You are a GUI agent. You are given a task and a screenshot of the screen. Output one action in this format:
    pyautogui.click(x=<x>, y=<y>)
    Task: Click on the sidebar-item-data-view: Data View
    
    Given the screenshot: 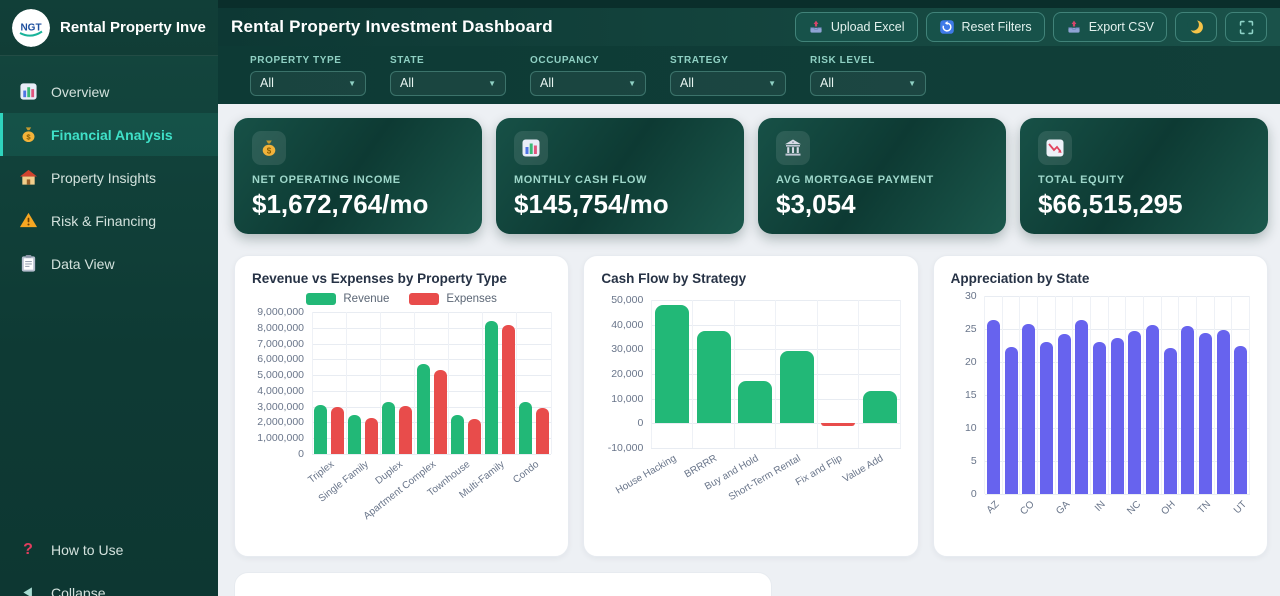 What is the action you would take?
    pyautogui.click(x=109, y=263)
    